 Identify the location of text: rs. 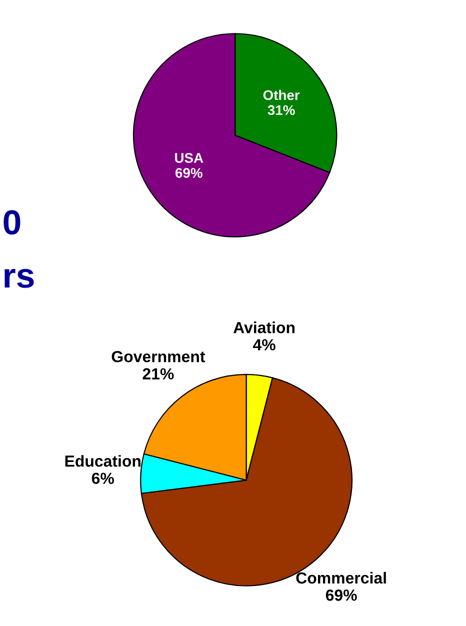
(19, 278).